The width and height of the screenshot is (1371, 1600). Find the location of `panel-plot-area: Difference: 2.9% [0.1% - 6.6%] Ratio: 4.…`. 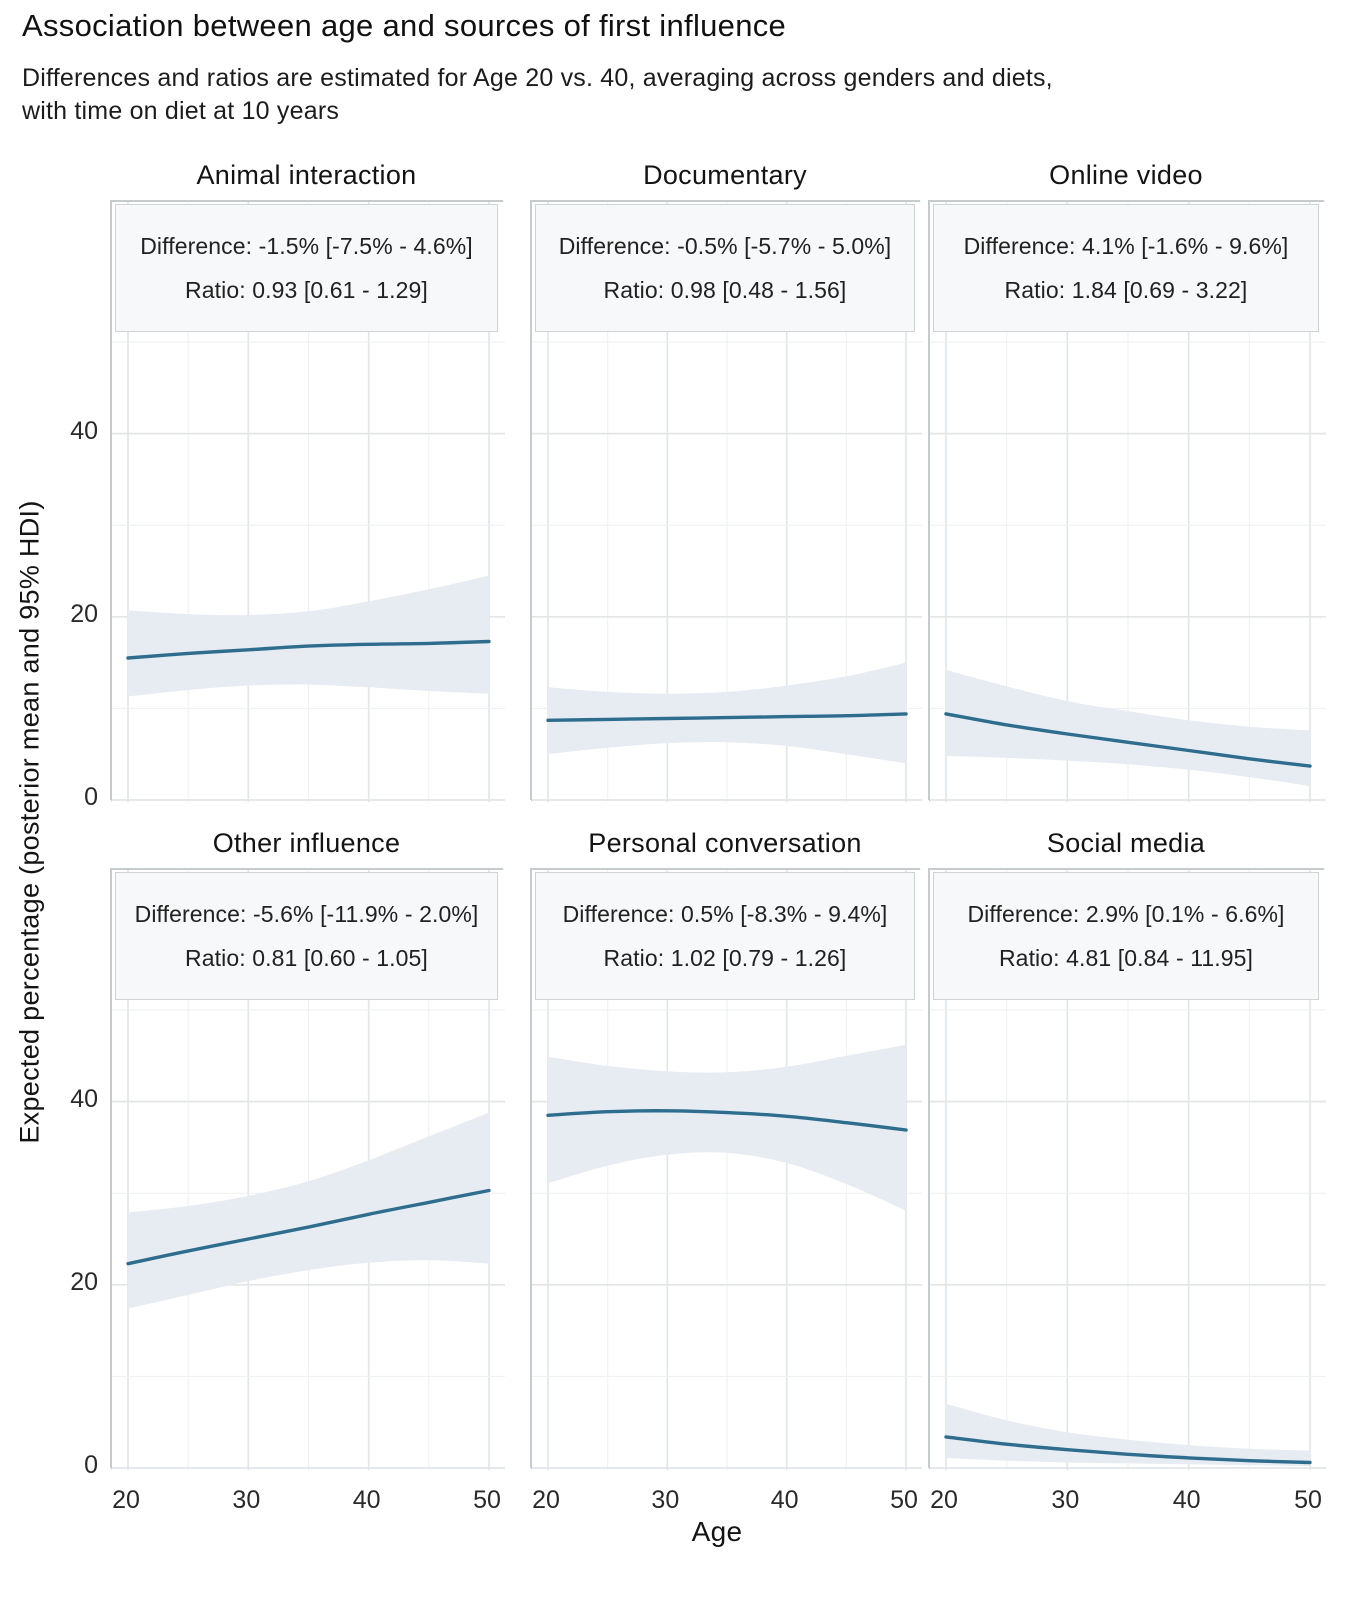

panel-plot-area: Difference: 2.9% [0.1% - 6.6%] Ratio: 4.… is located at coordinates (1127, 1169).